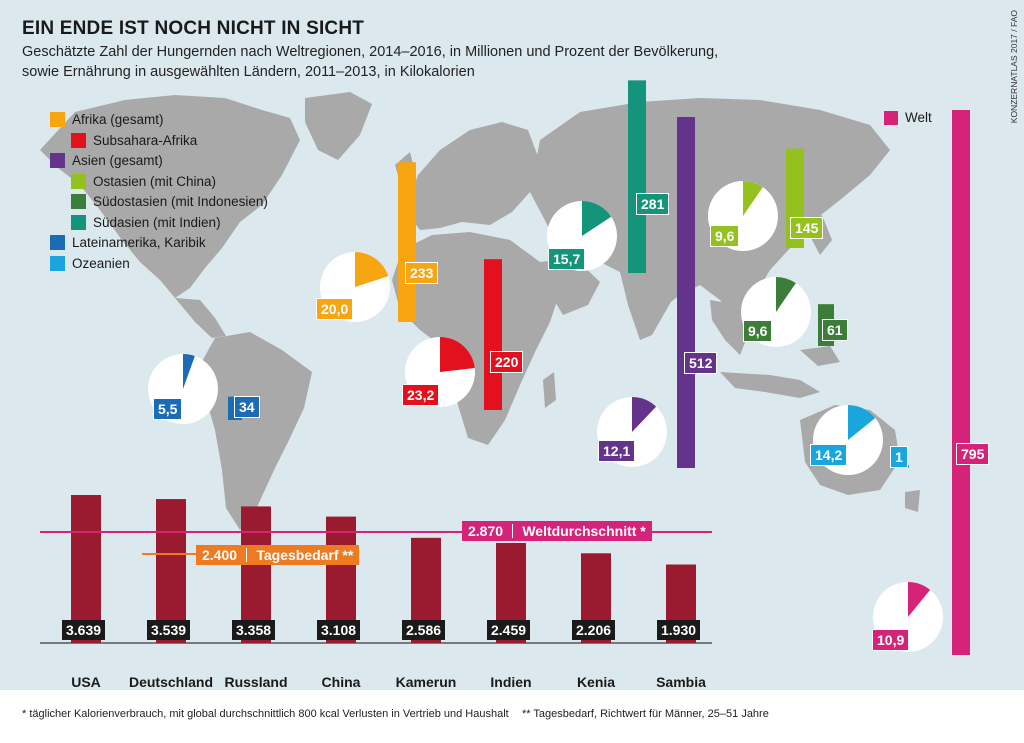 The width and height of the screenshot is (1024, 743). Describe the element at coordinates (807, 228) in the screenshot. I see `region-bar-value: 145` at that location.